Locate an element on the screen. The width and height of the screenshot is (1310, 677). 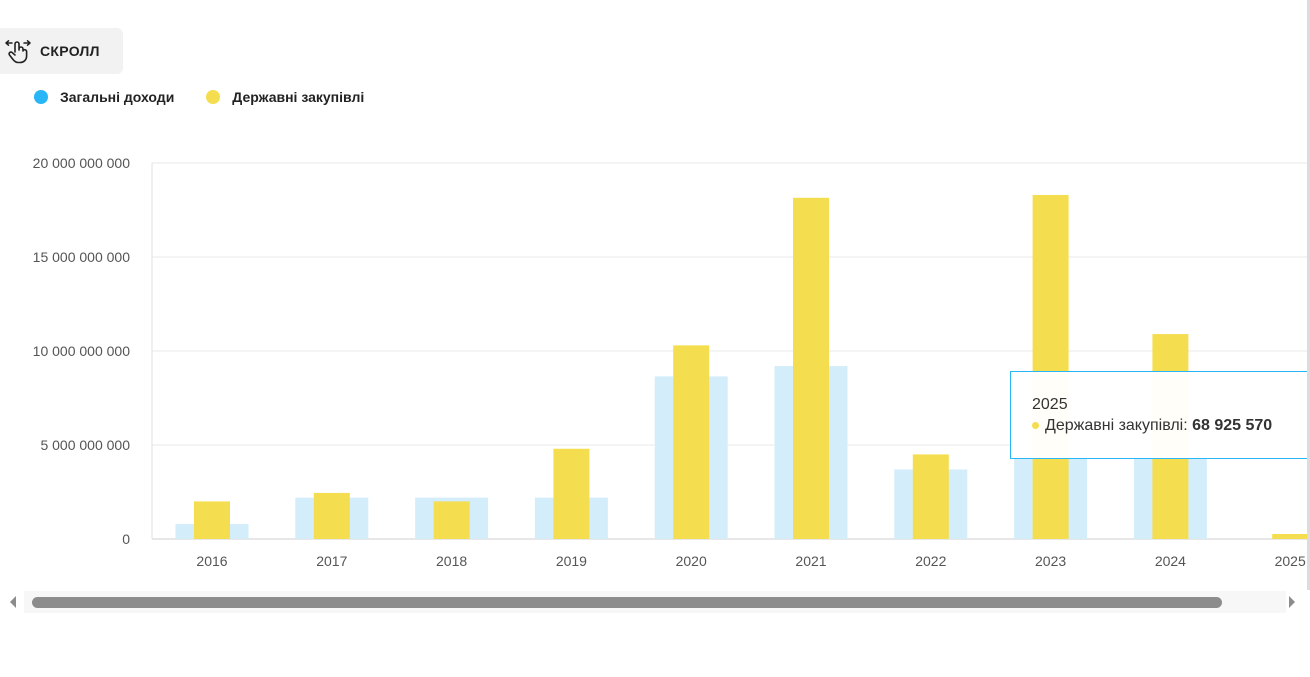
tooltip-row: Державні закупівлі: 68 925 570 is located at coordinates (1152, 426).